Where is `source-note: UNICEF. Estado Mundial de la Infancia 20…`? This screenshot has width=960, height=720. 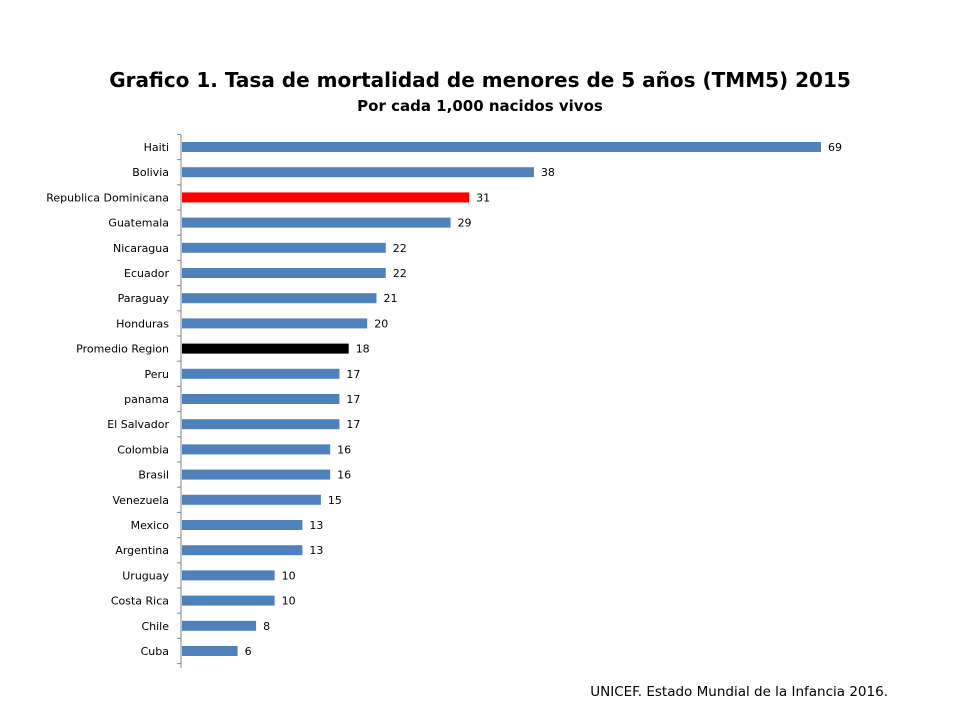 source-note: UNICEF. Estado Mundial de la Infancia 20… is located at coordinates (739, 692).